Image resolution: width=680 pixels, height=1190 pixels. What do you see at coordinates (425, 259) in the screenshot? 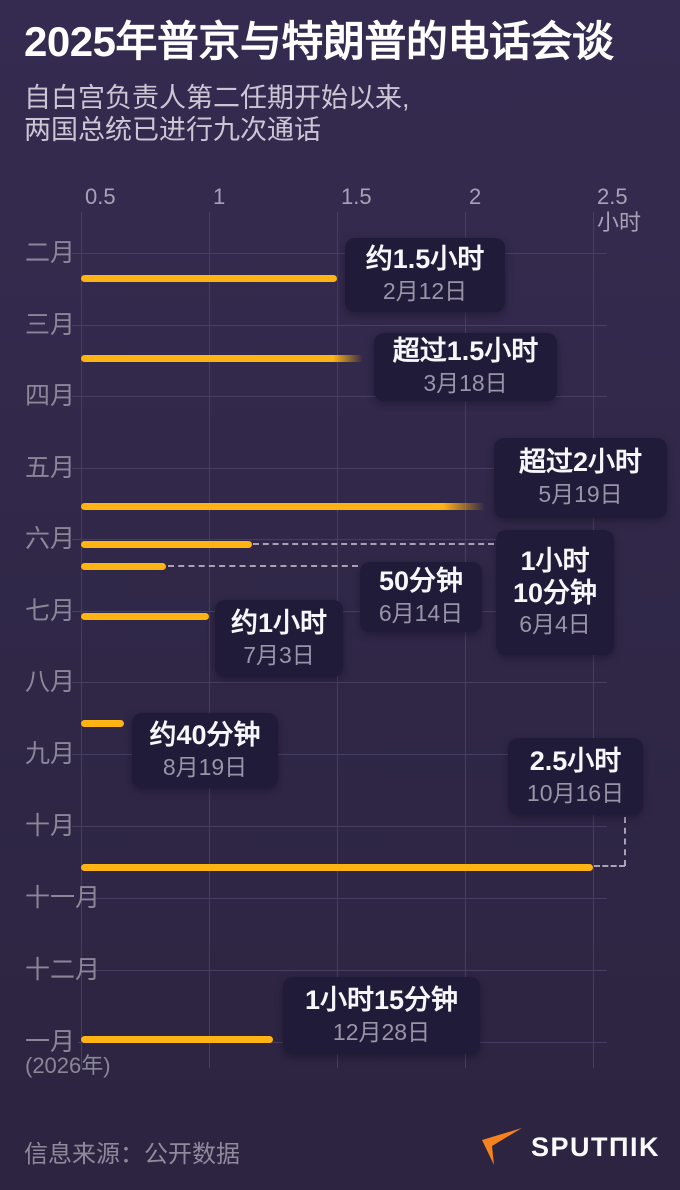
I see `call-duration-label: 约1.5小时` at bounding box center [425, 259].